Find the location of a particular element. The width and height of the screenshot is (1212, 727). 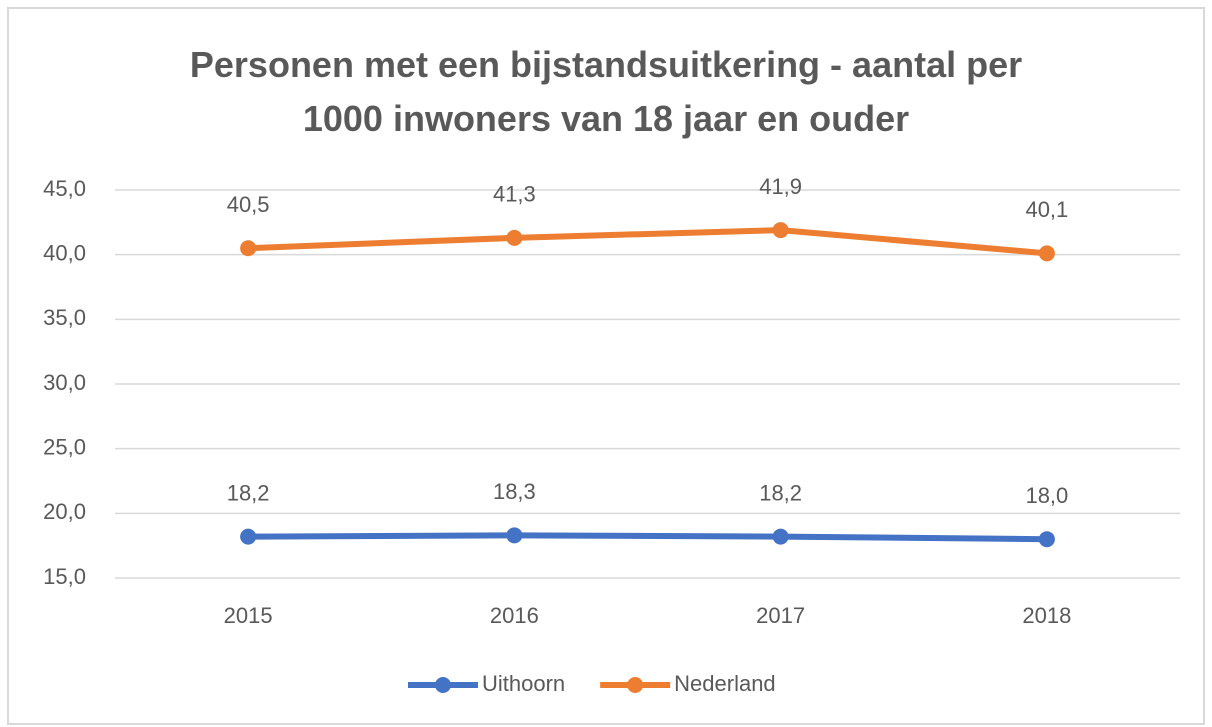

x-tick-label: 2017 is located at coordinates (780, 615).